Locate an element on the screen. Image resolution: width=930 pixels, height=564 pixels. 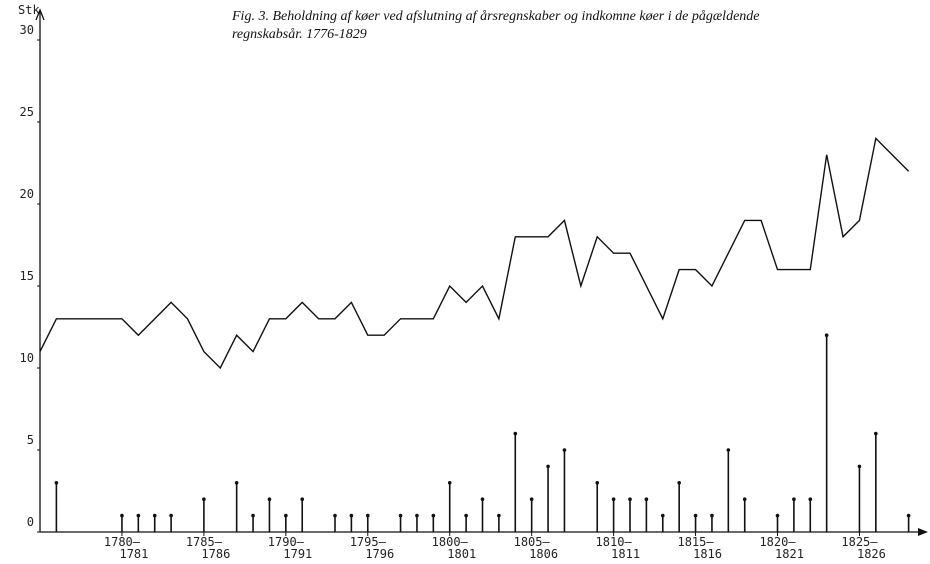
x-tick-label: 1815– is located at coordinates (695, 542).